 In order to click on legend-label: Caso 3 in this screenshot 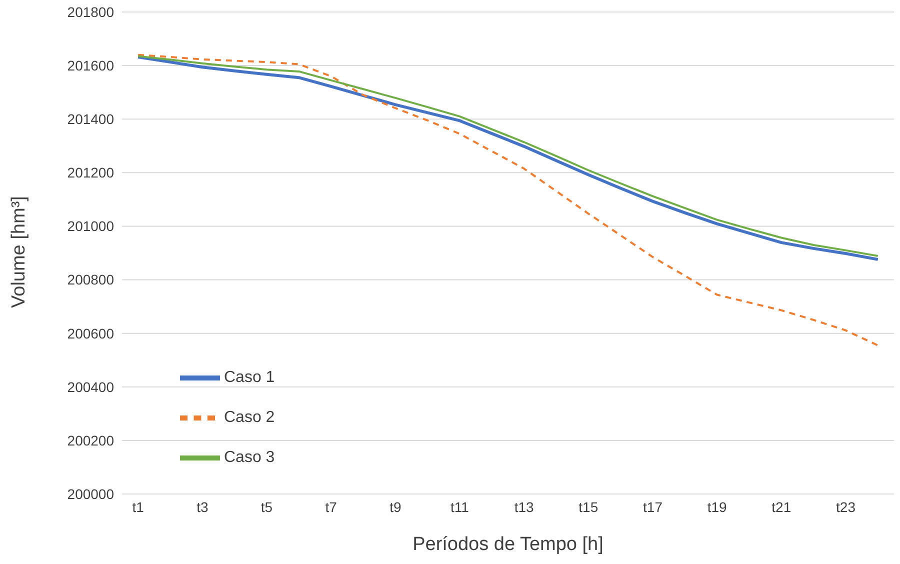, I will do `click(249, 457)`.